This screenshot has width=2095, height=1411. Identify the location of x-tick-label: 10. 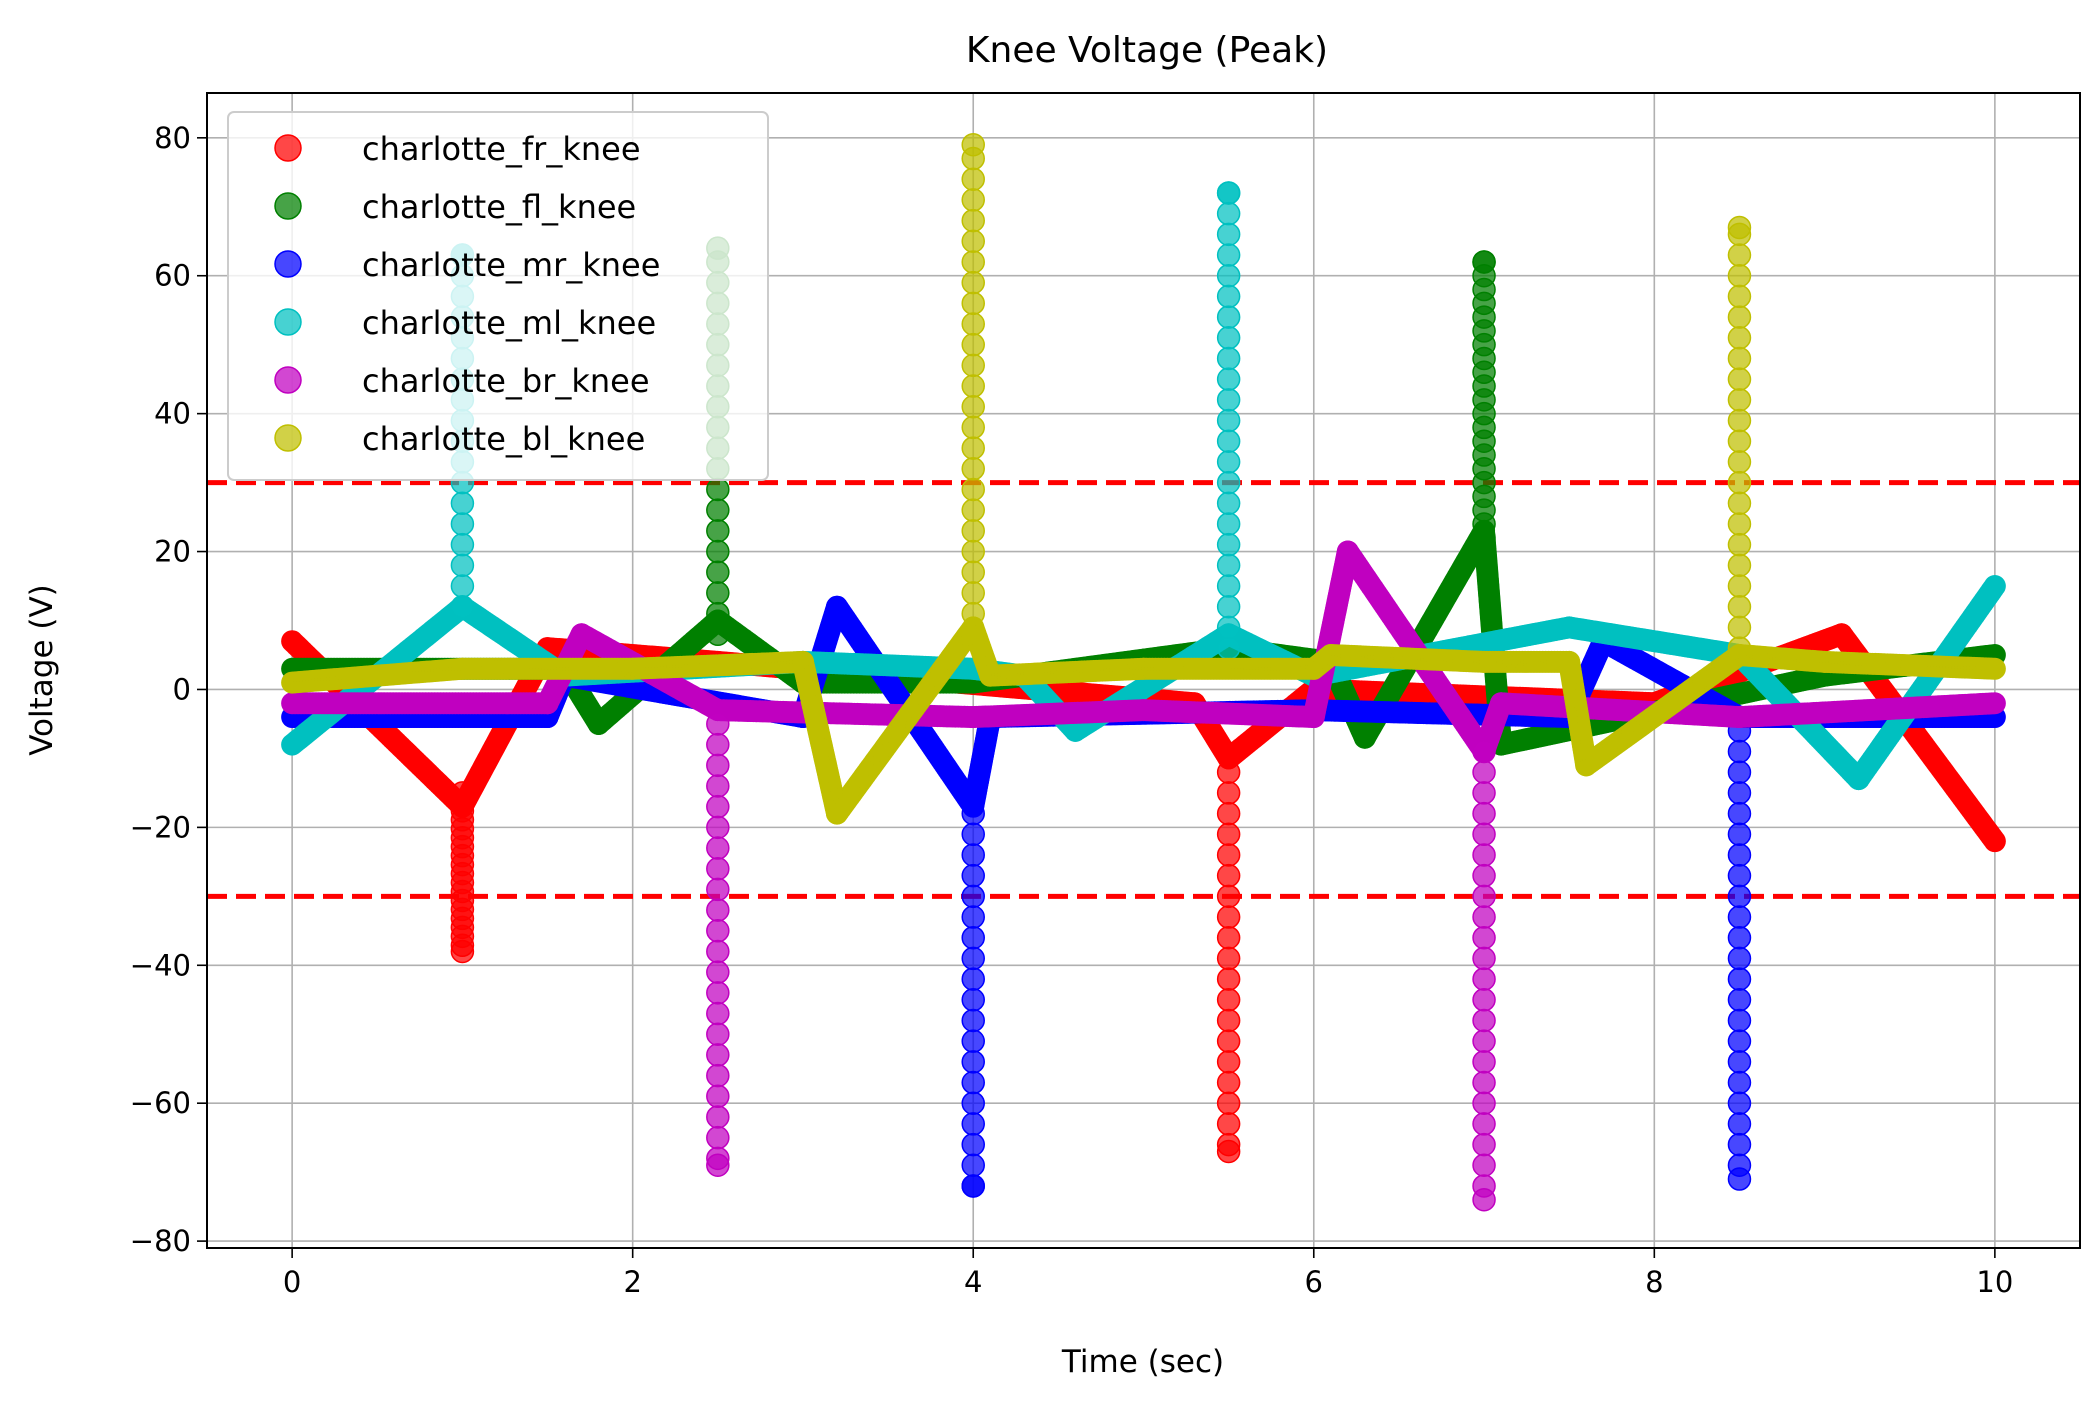
(1994, 1282).